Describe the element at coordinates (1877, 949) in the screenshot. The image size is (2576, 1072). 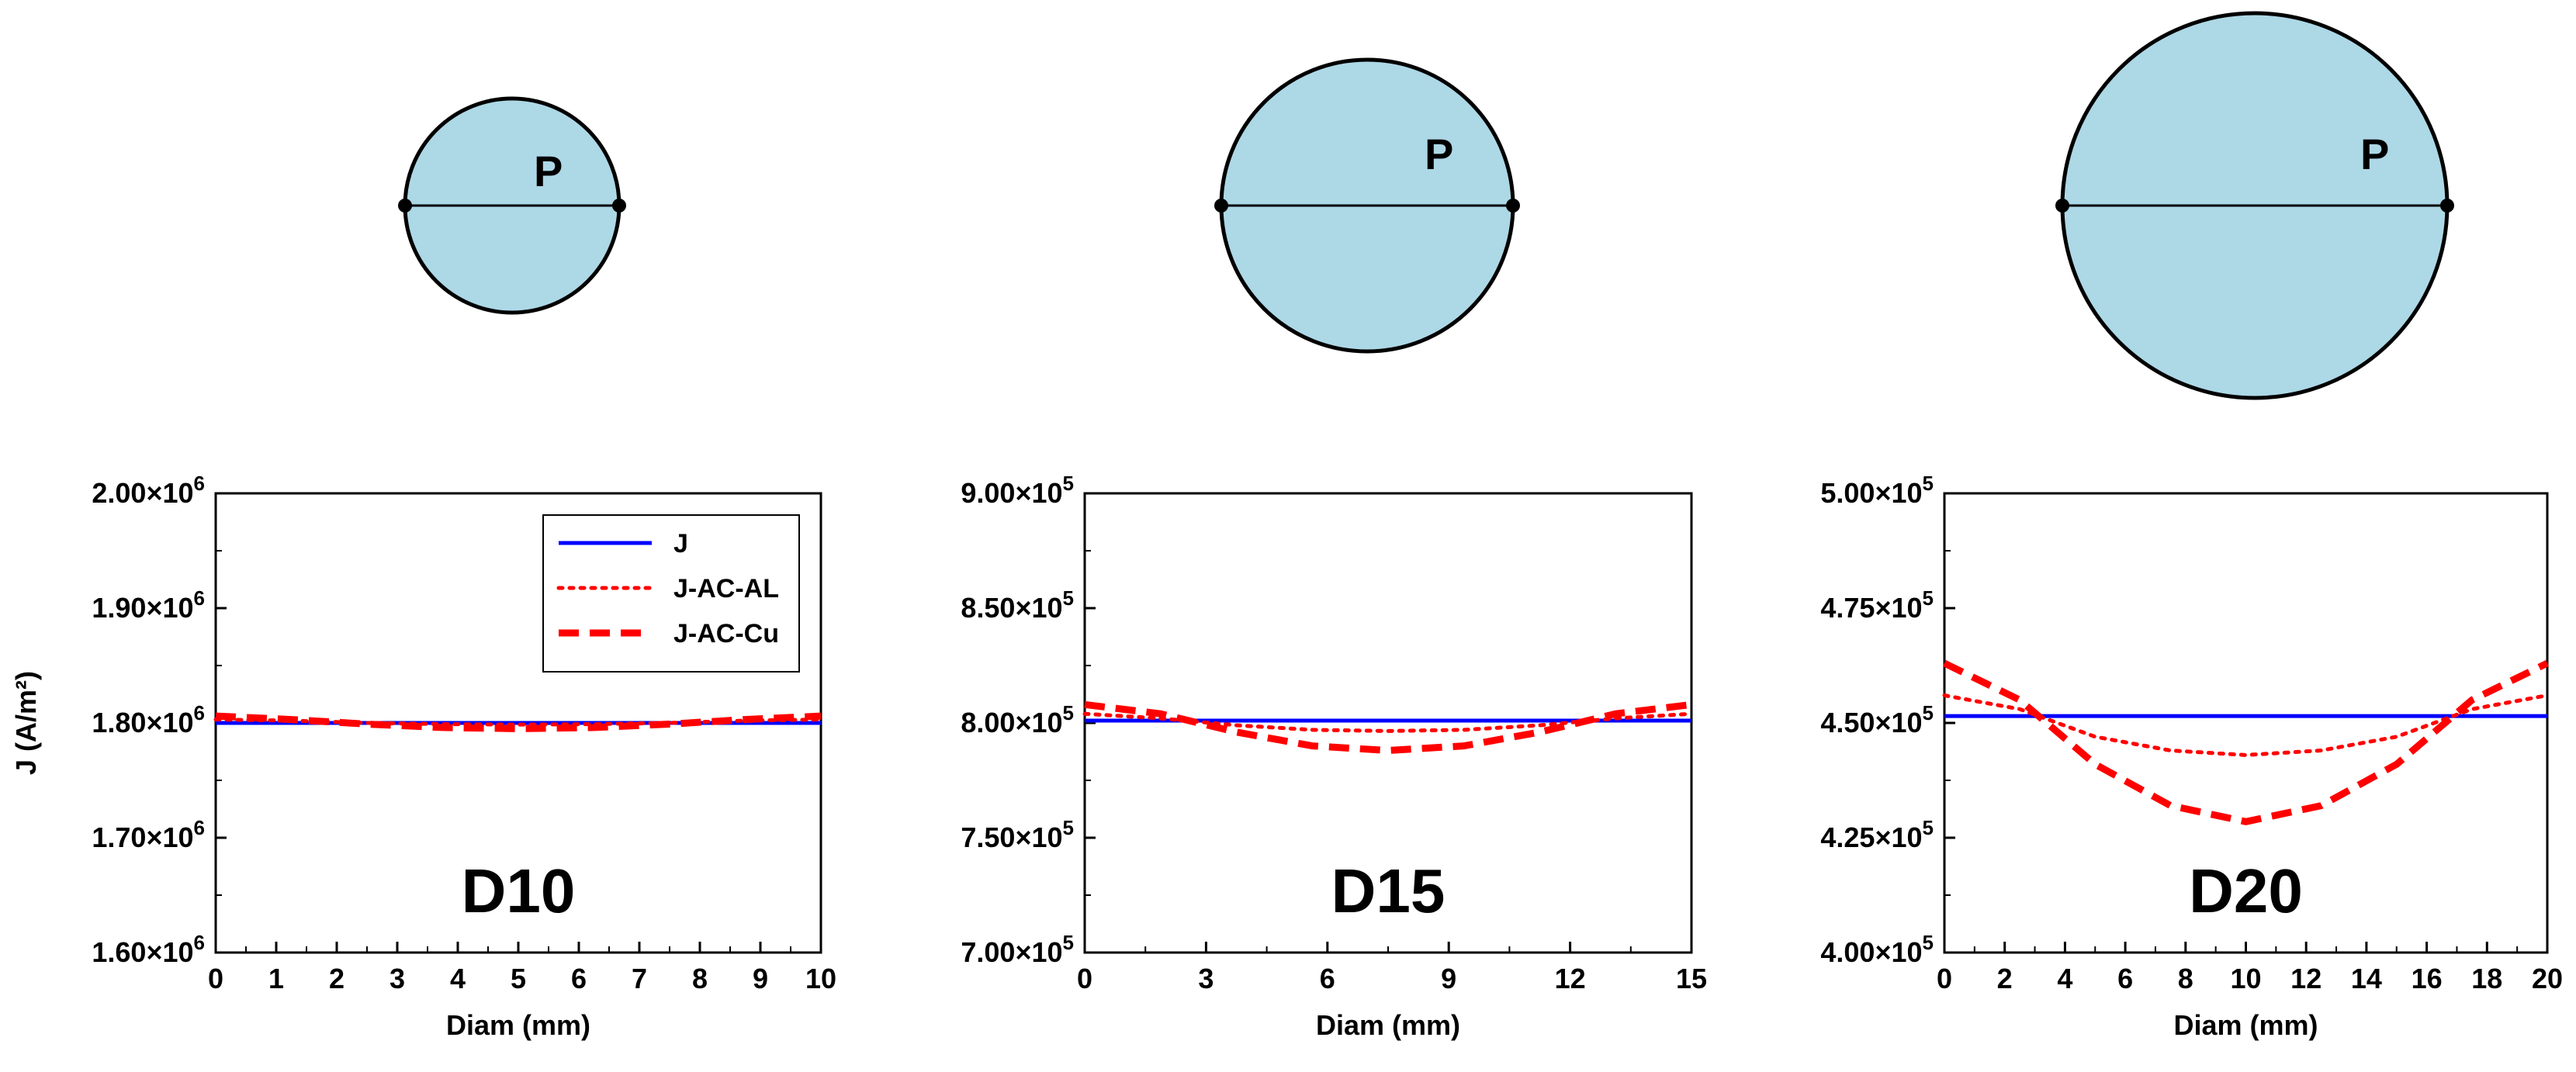
I see `y-tick-label: 4.00×10⁵` at that location.